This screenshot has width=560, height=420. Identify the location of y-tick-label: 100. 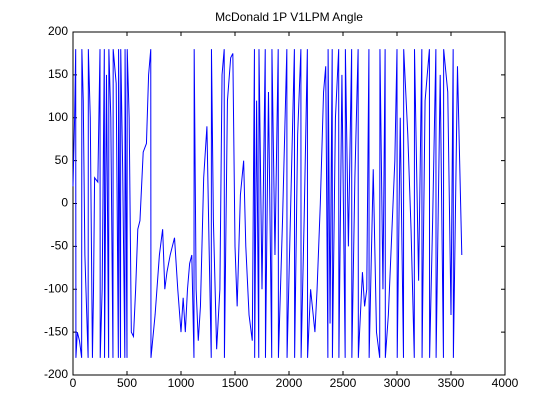
(58, 117).